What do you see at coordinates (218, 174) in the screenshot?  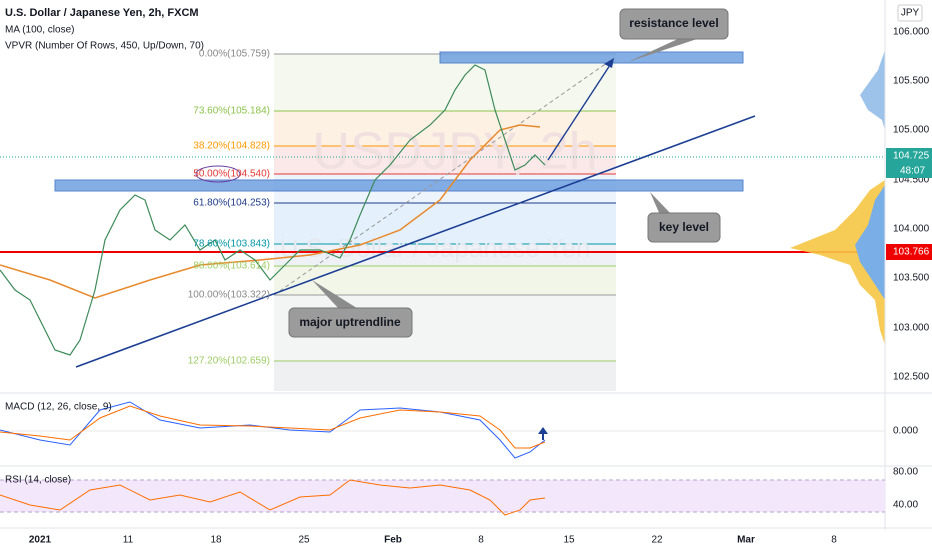 I see `highlight-ellipse` at bounding box center [218, 174].